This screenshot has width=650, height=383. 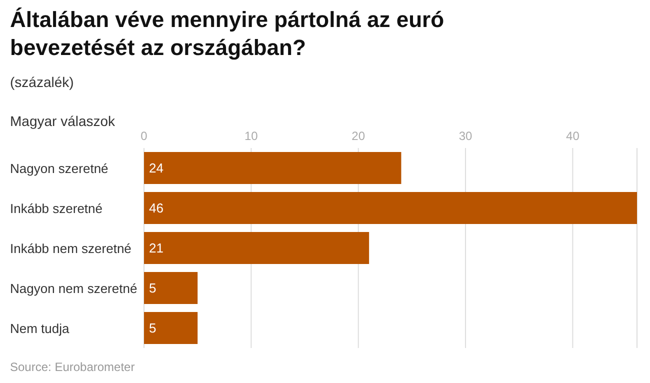 What do you see at coordinates (156, 208) in the screenshot?
I see `data-label: 46` at bounding box center [156, 208].